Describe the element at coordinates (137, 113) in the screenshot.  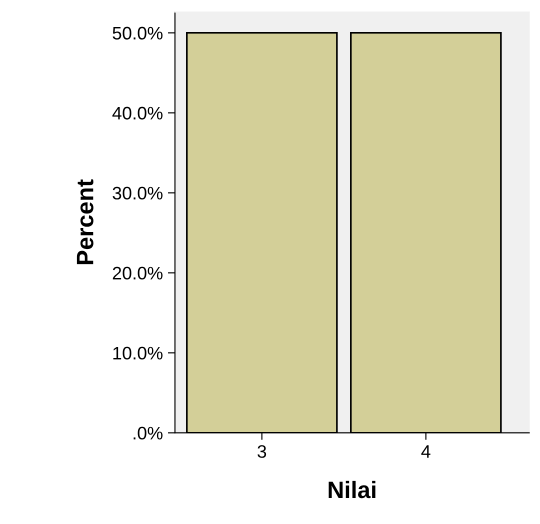
I see `y-tick-label: 40.0%` at that location.